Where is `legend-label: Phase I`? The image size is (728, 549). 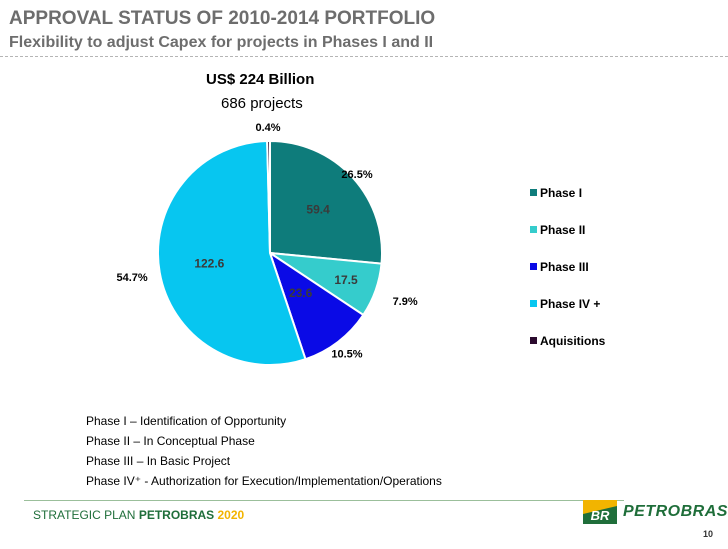 legend-label: Phase I is located at coordinates (561, 192).